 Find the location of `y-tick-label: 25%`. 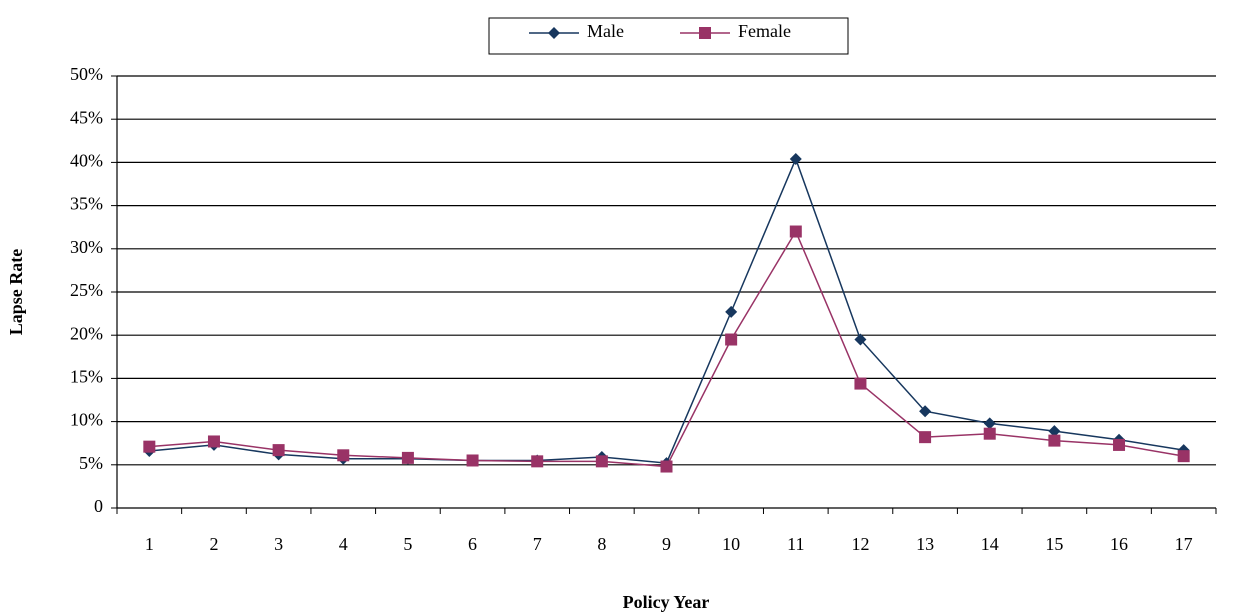

y-tick-label: 25% is located at coordinates (86, 290).